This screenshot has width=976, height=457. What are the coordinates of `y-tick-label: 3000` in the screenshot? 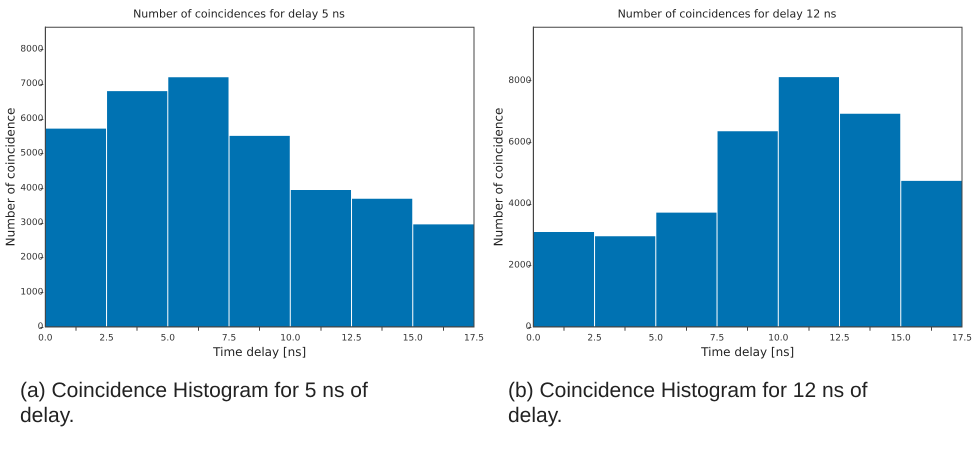 It's located at (32, 223).